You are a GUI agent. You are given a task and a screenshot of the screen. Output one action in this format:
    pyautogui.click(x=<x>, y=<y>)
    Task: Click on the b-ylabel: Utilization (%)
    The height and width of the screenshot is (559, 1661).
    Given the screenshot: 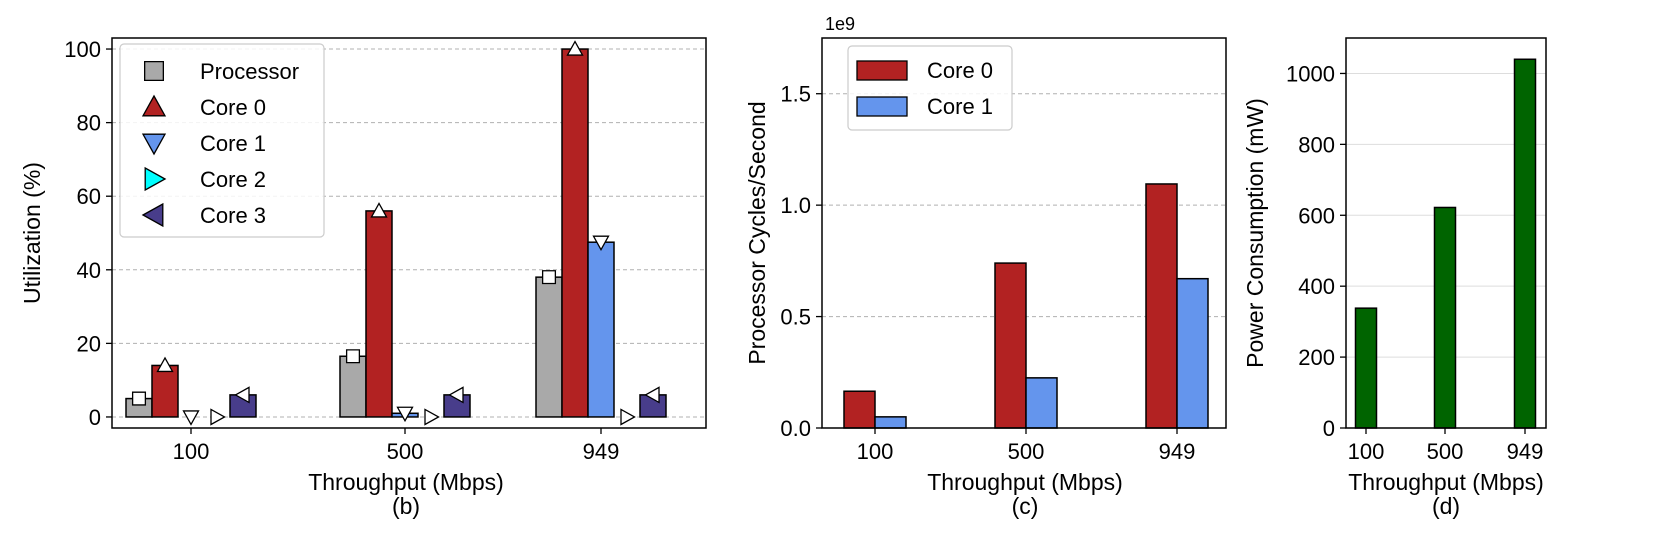 What is the action you would take?
    pyautogui.click(x=32, y=233)
    